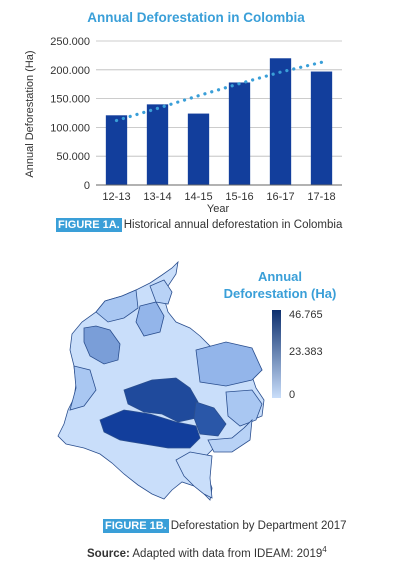  I want to click on map-region-antioquia, so click(102, 345).